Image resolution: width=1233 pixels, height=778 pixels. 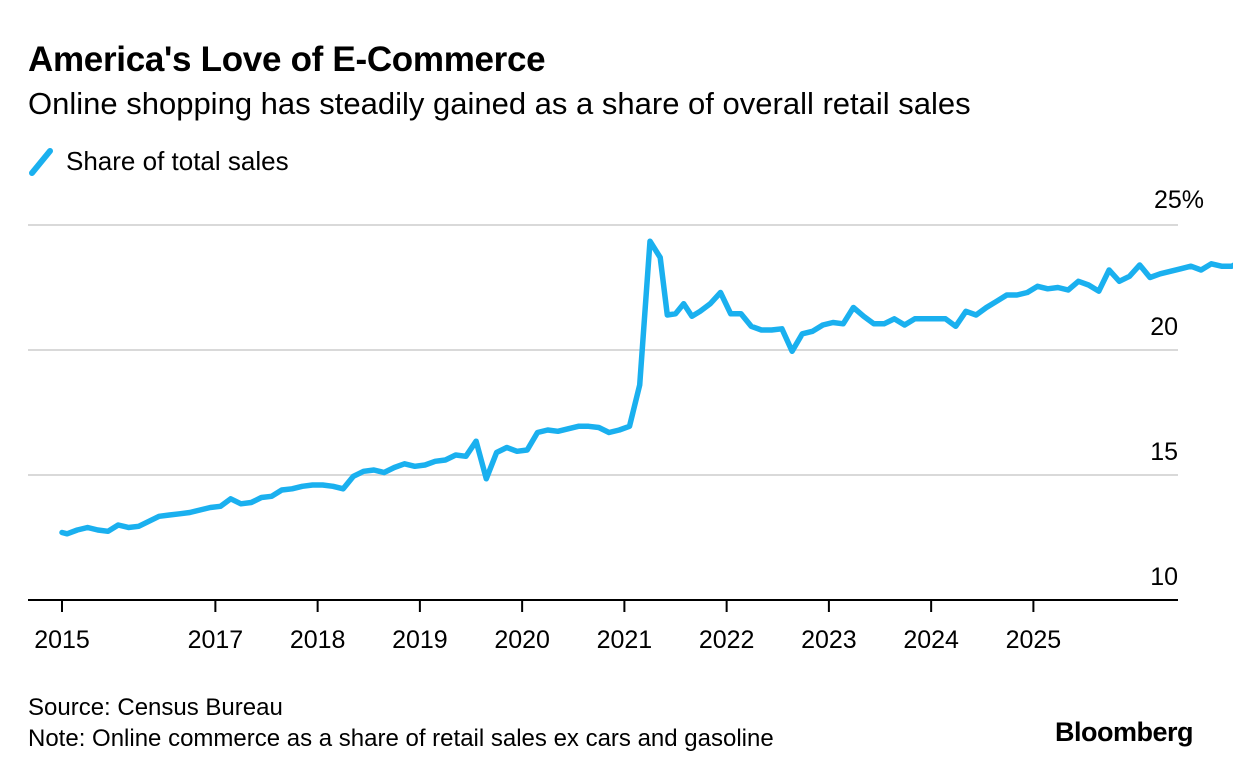 What do you see at coordinates (625, 640) in the screenshot?
I see `x-tick-label: 2021` at bounding box center [625, 640].